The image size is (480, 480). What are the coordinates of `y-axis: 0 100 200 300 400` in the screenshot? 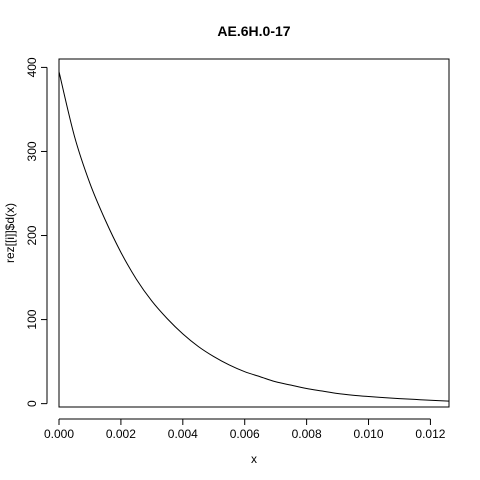 It's located at (36, 232).